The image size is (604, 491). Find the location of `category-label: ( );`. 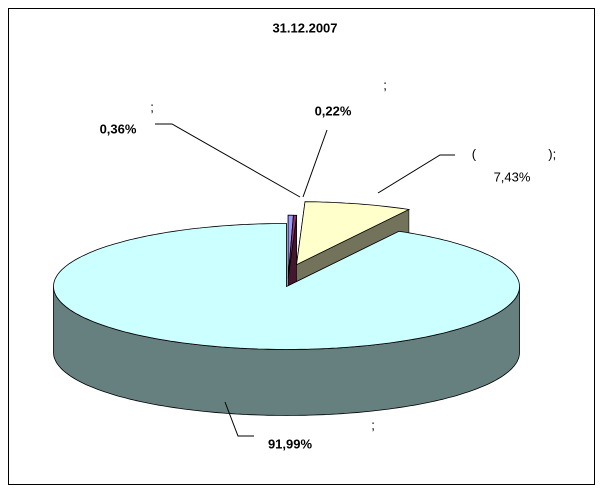

category-label: ( ); is located at coordinates (514, 153).